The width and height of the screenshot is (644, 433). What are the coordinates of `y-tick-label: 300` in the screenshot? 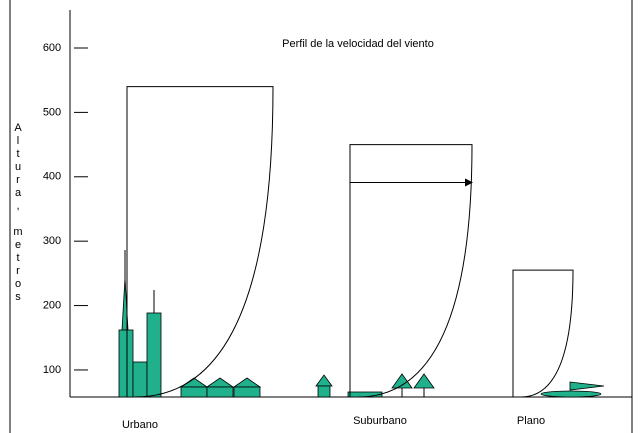 It's located at (52, 241).